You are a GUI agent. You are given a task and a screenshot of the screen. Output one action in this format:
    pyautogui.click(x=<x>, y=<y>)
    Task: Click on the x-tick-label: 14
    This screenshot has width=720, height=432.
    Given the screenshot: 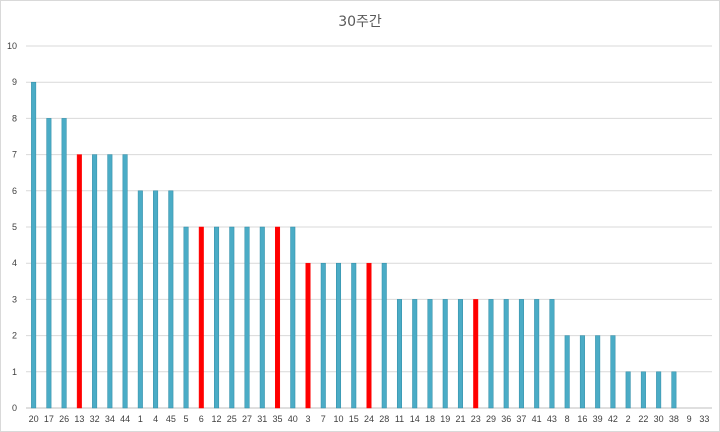 What is the action you would take?
    pyautogui.click(x=415, y=419)
    